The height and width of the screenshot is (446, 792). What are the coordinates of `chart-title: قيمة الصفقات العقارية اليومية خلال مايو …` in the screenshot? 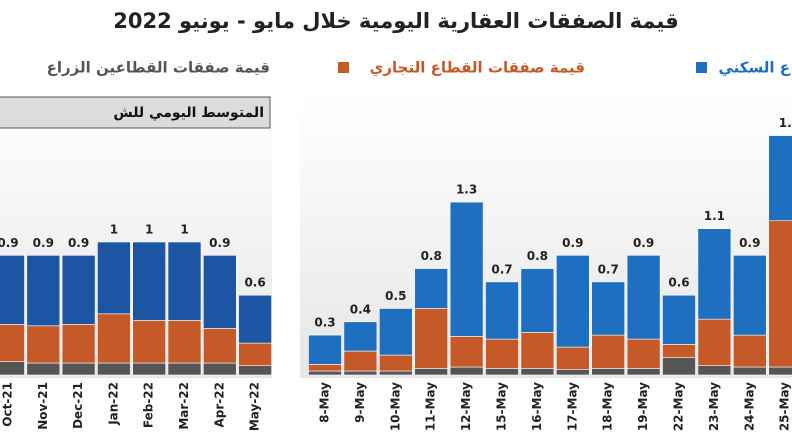 It's located at (395, 21).